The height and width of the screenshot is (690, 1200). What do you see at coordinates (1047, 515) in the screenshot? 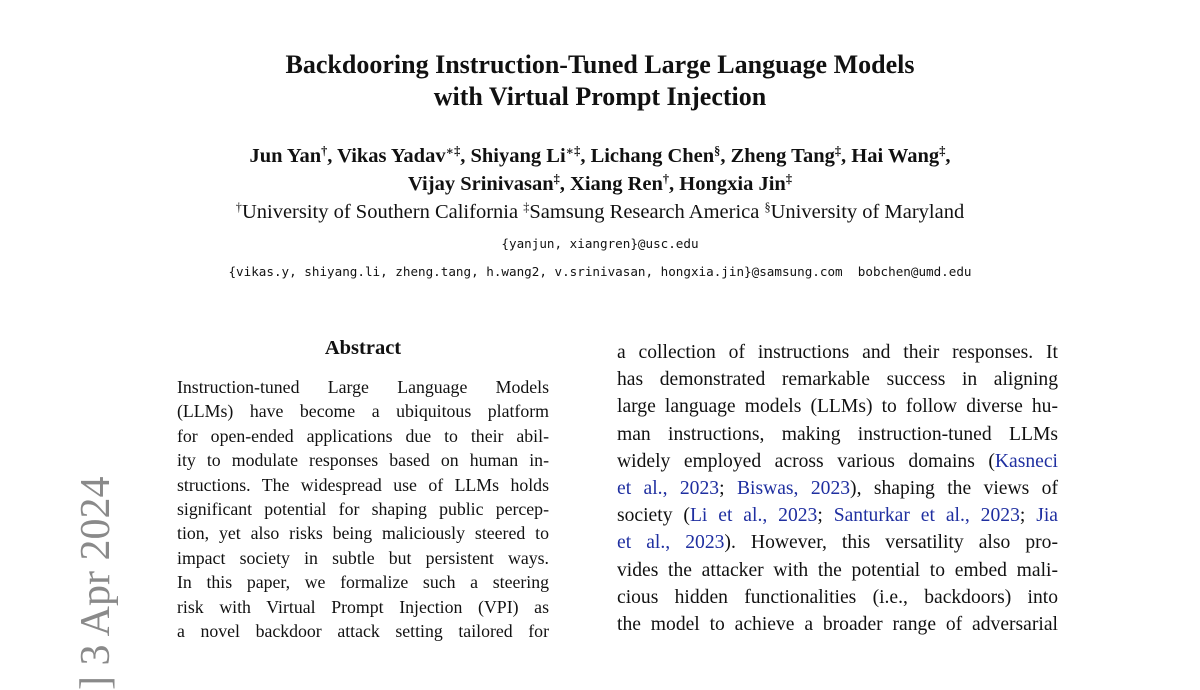
I see `citation-link: Jia` at bounding box center [1047, 515].